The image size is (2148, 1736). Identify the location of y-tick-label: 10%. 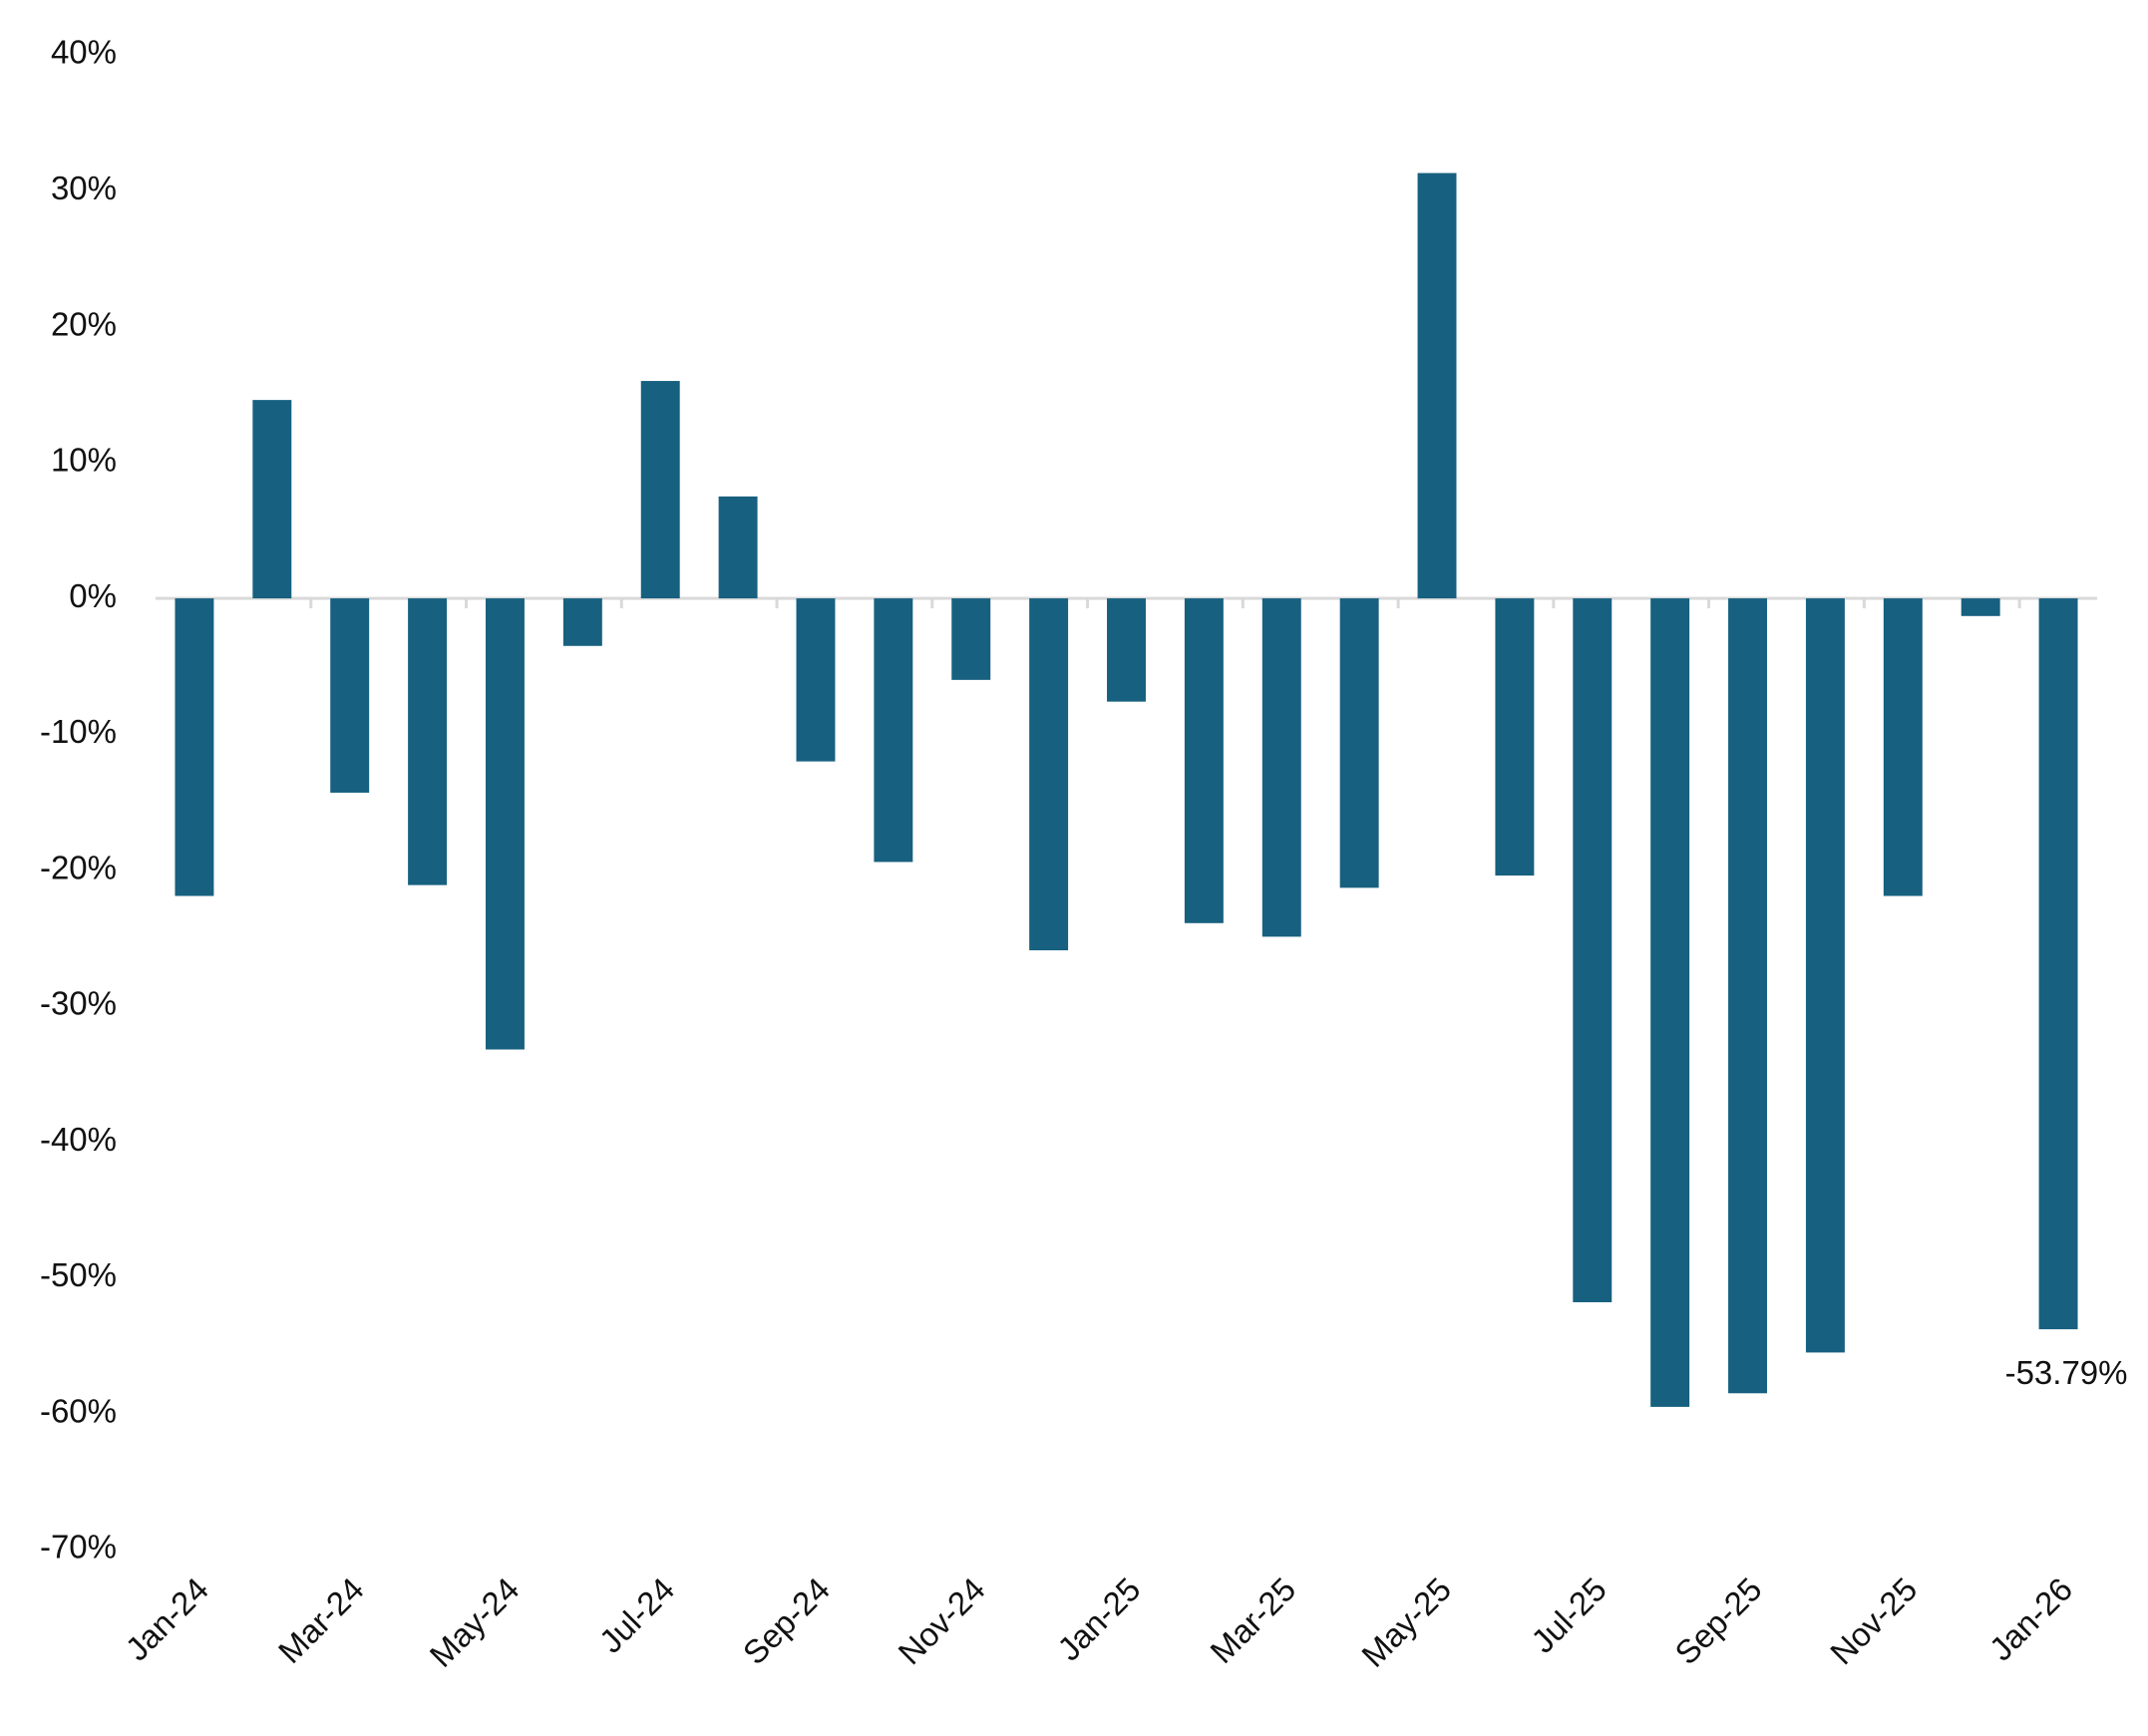
(84, 460).